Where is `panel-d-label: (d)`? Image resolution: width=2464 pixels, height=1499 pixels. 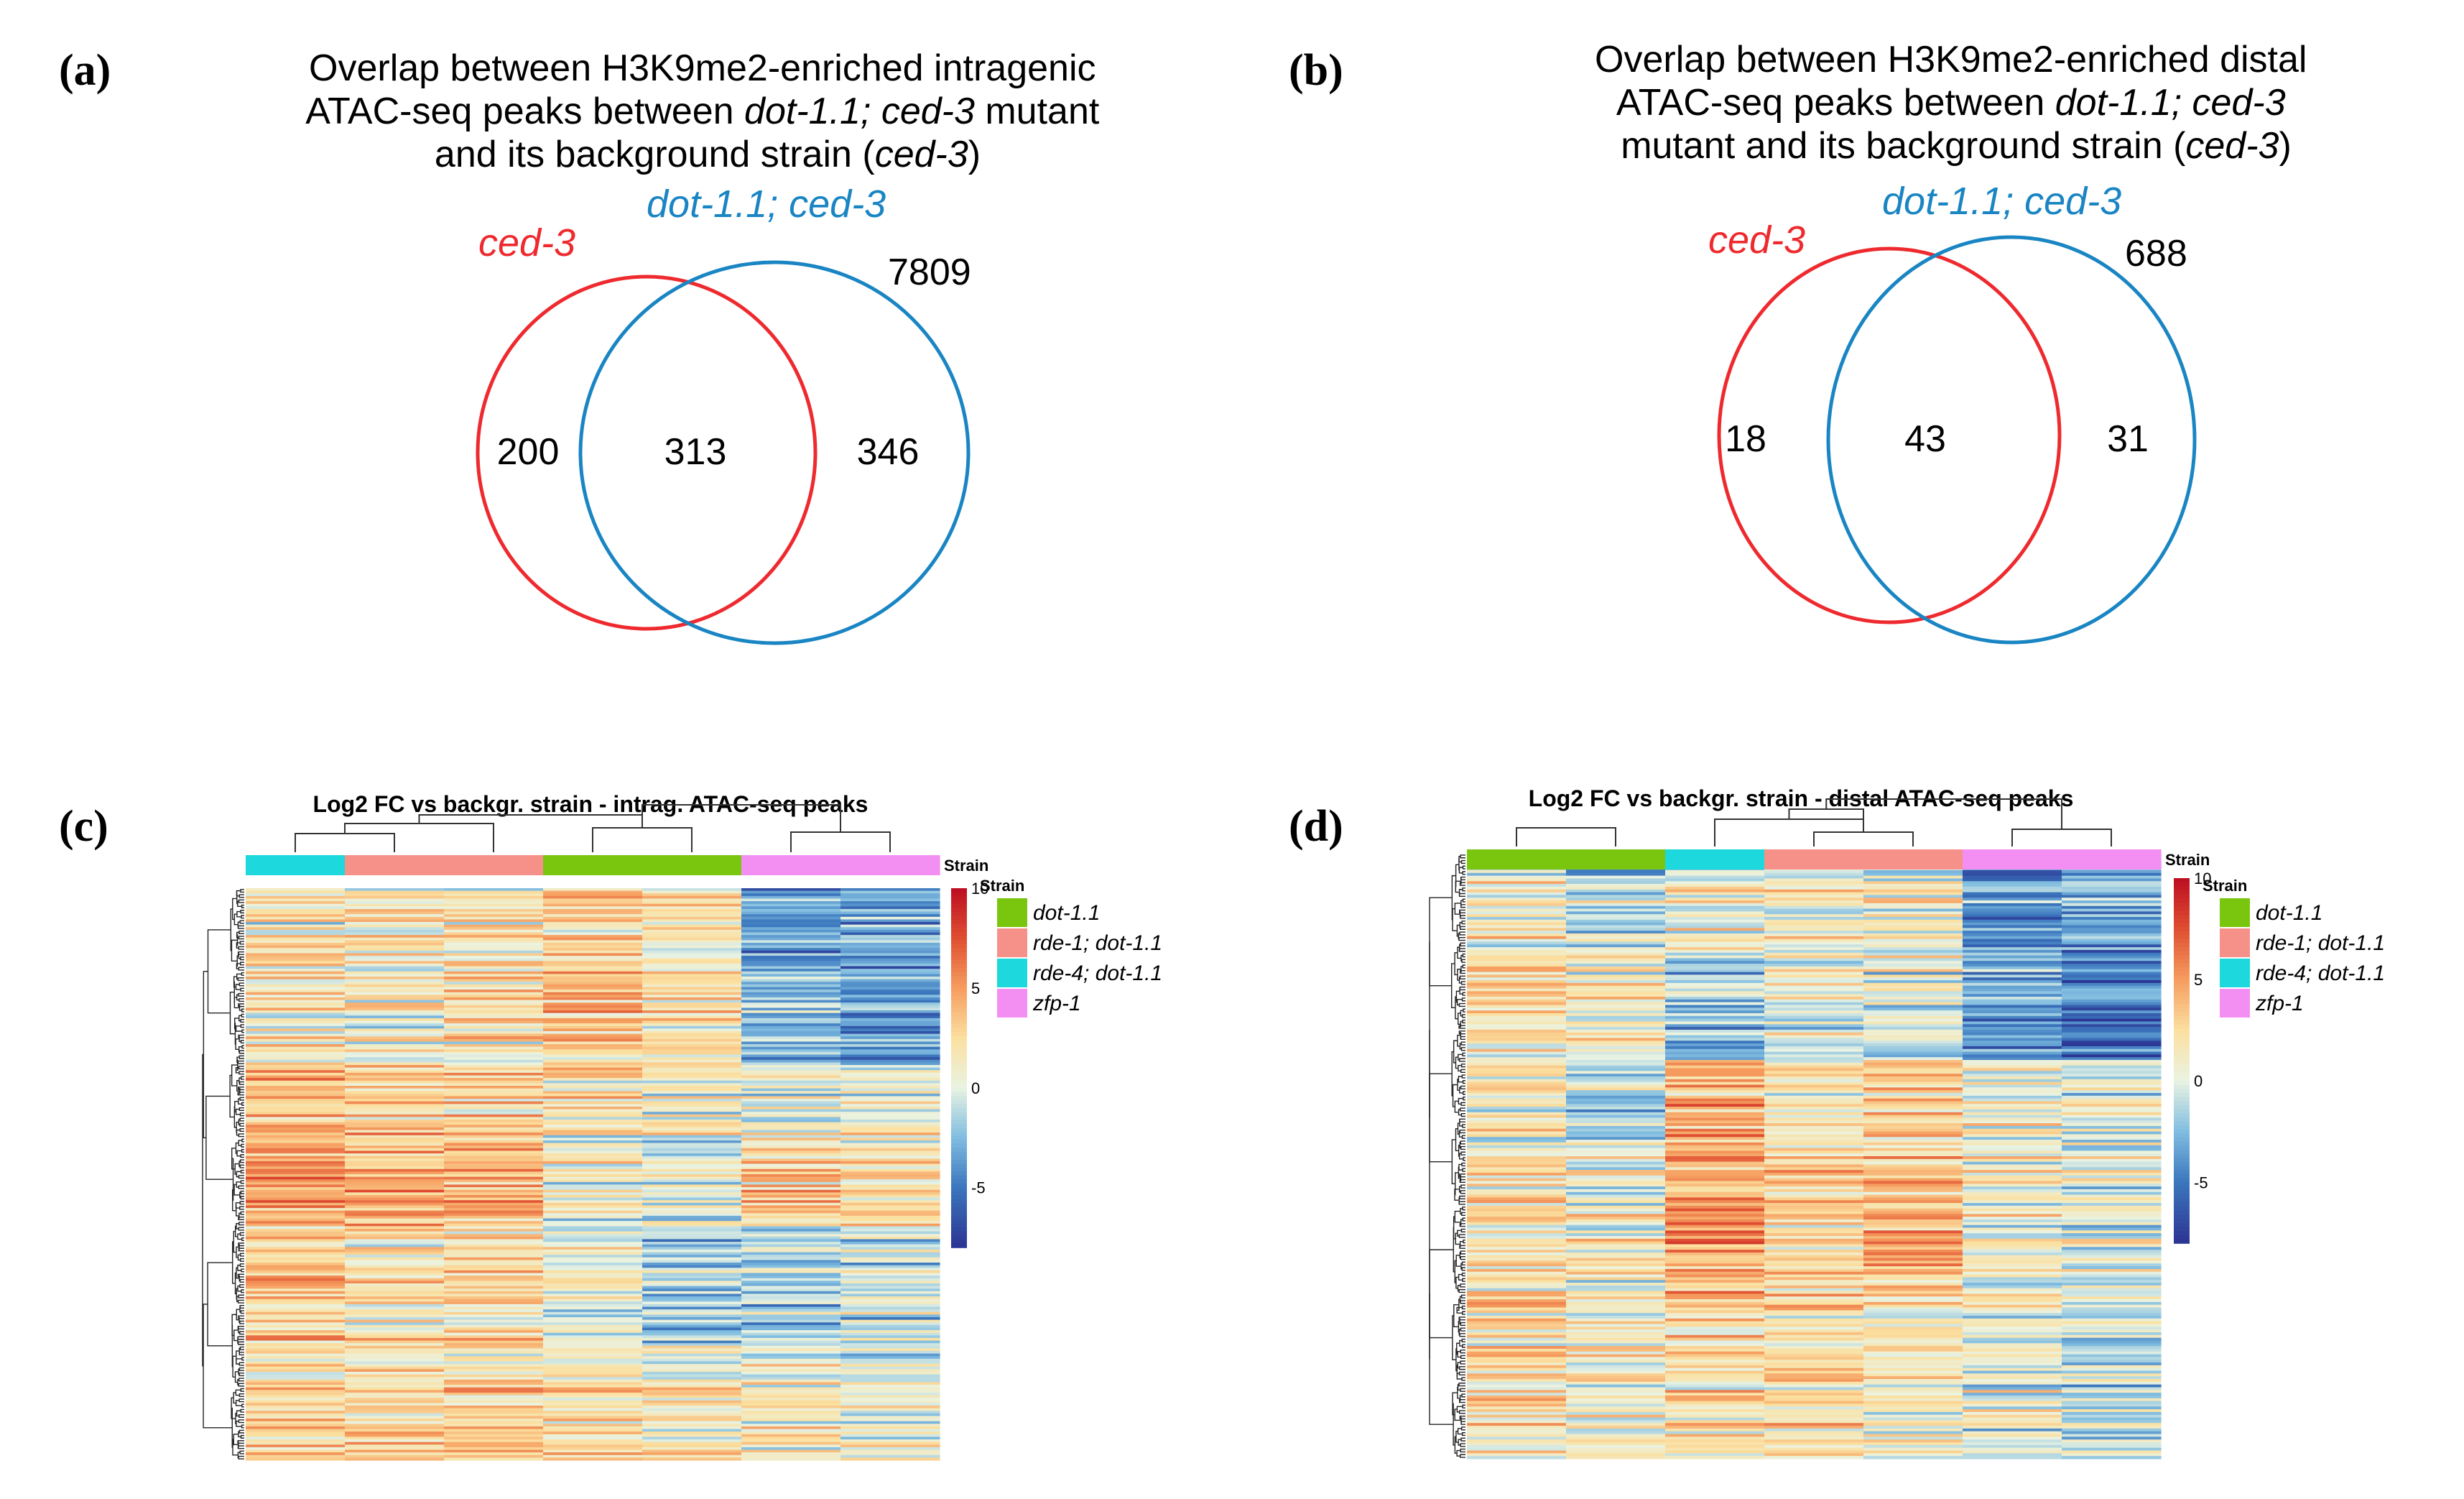 panel-d-label: (d) is located at coordinates (1316, 826).